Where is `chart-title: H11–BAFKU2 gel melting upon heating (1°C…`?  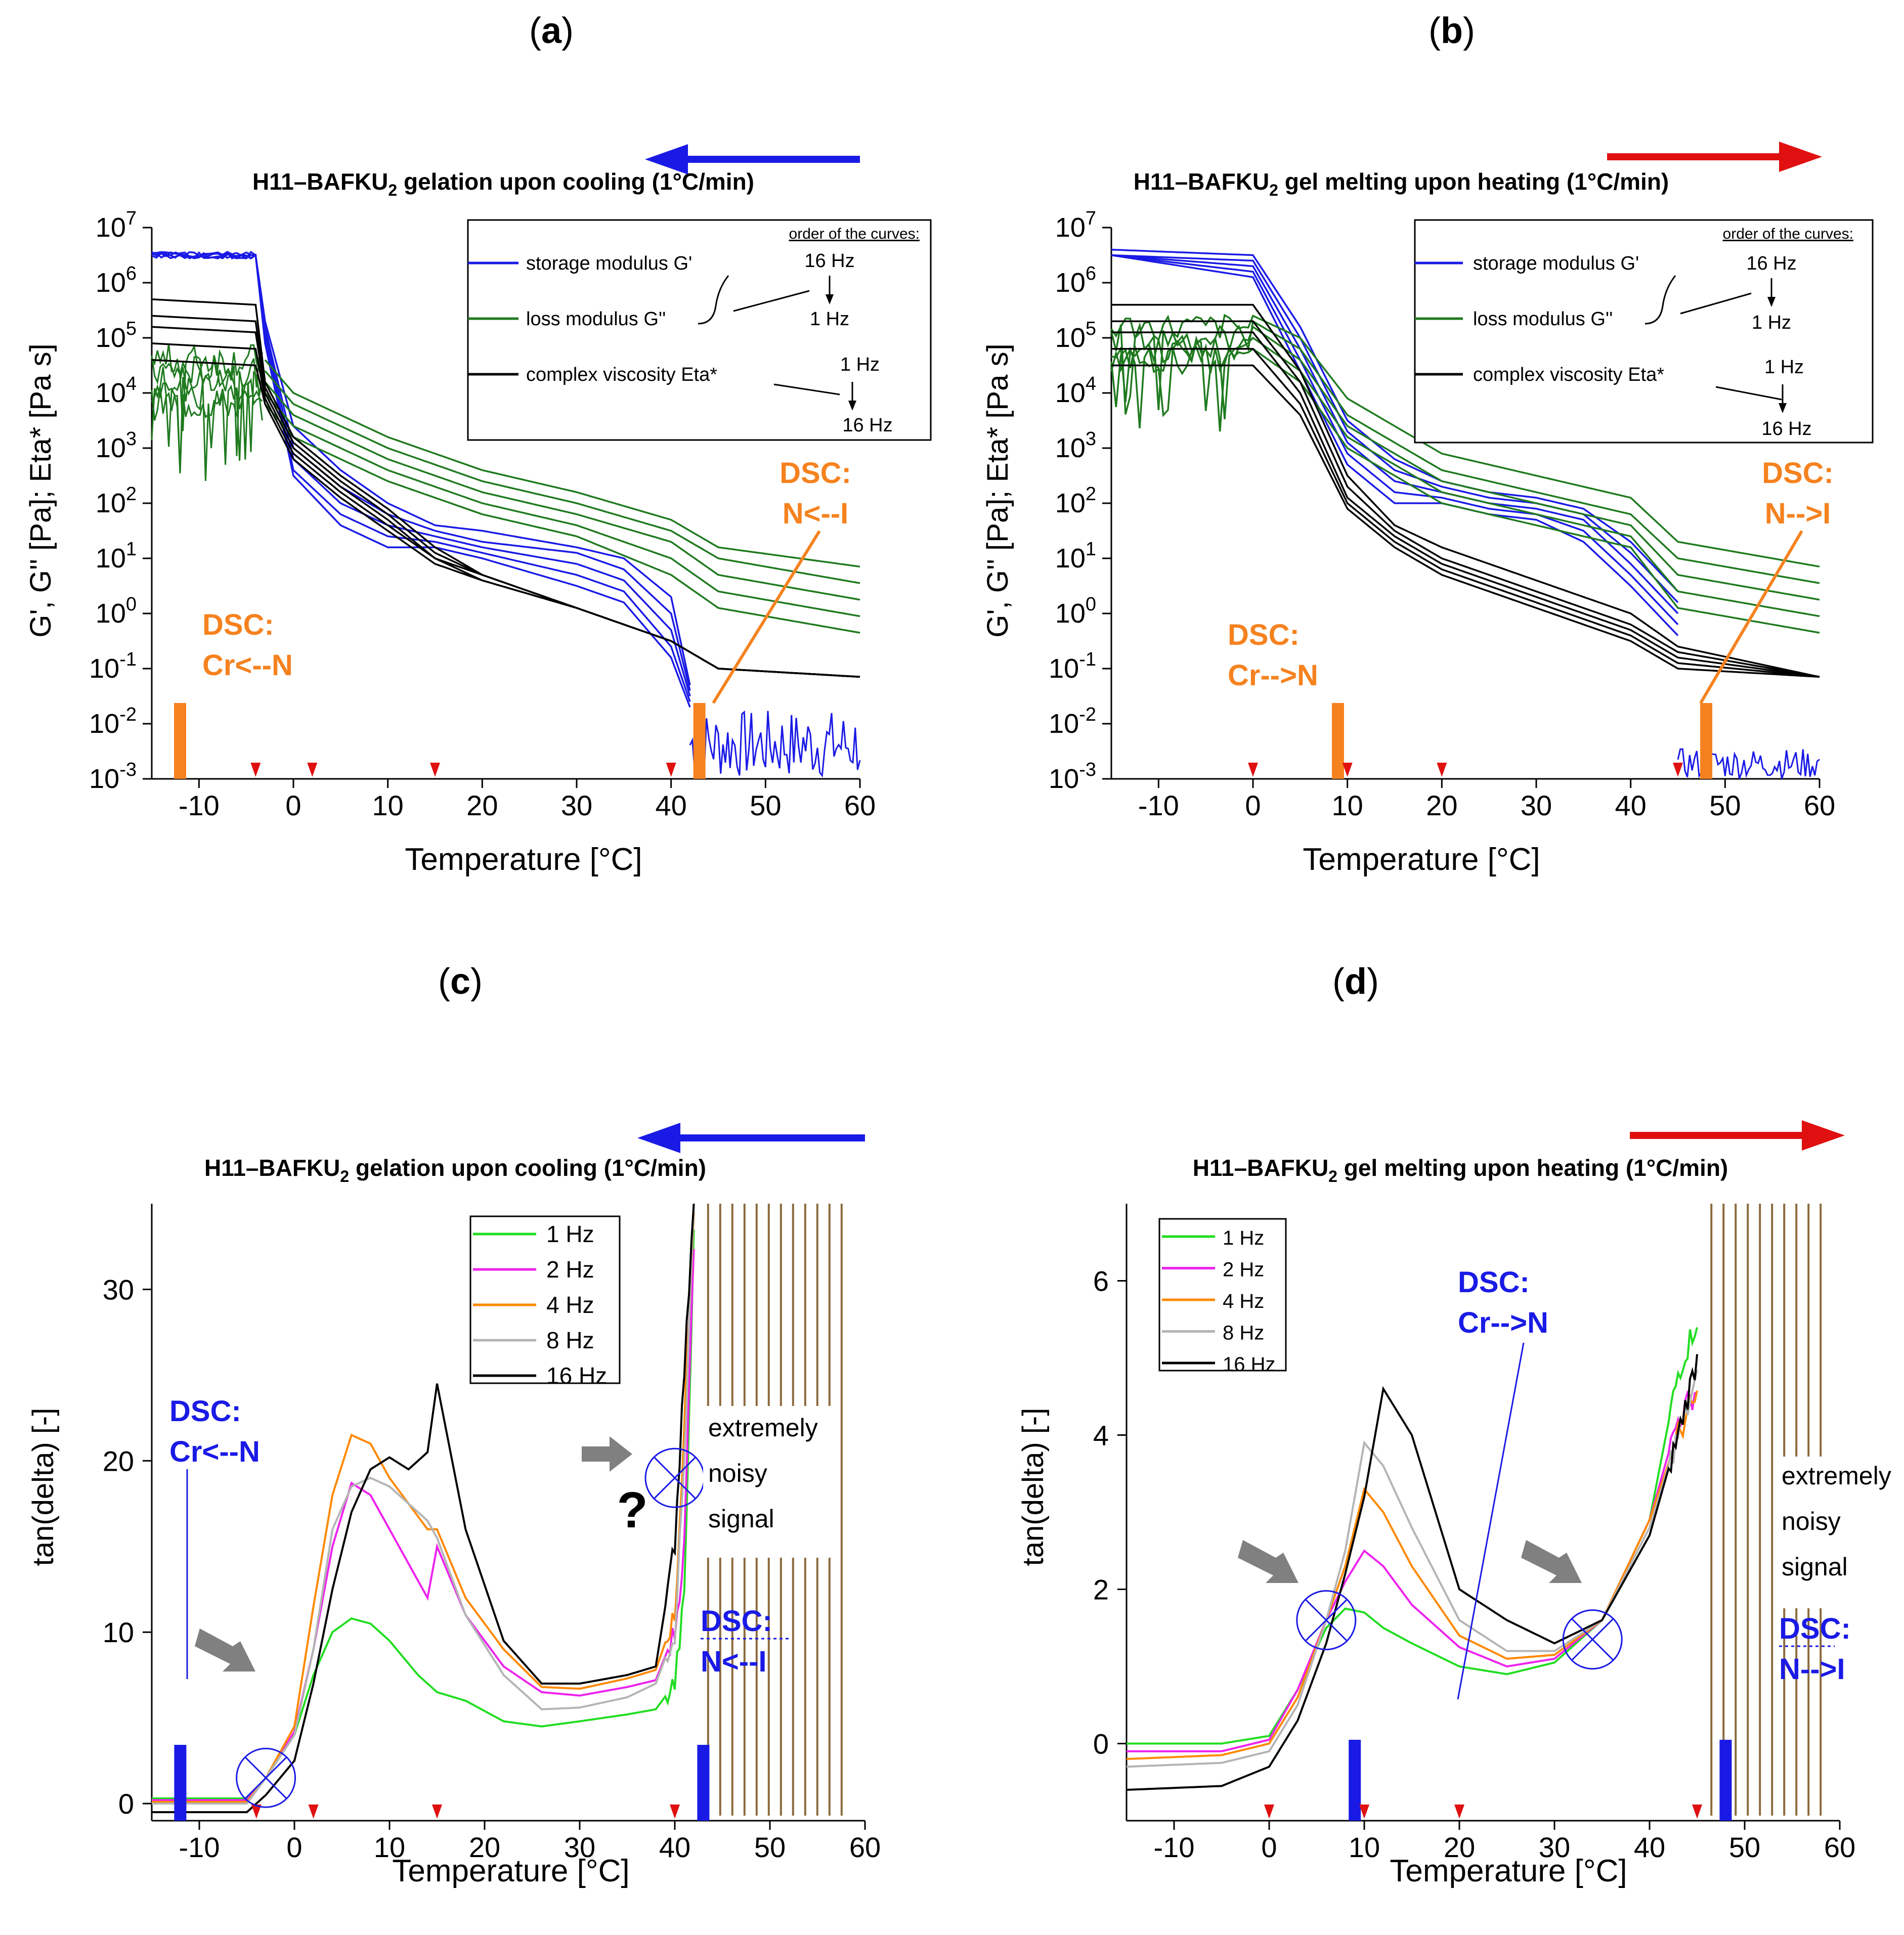
chart-title: H11–BAFKU2 gel melting upon heating (1°C… is located at coordinates (1402, 183).